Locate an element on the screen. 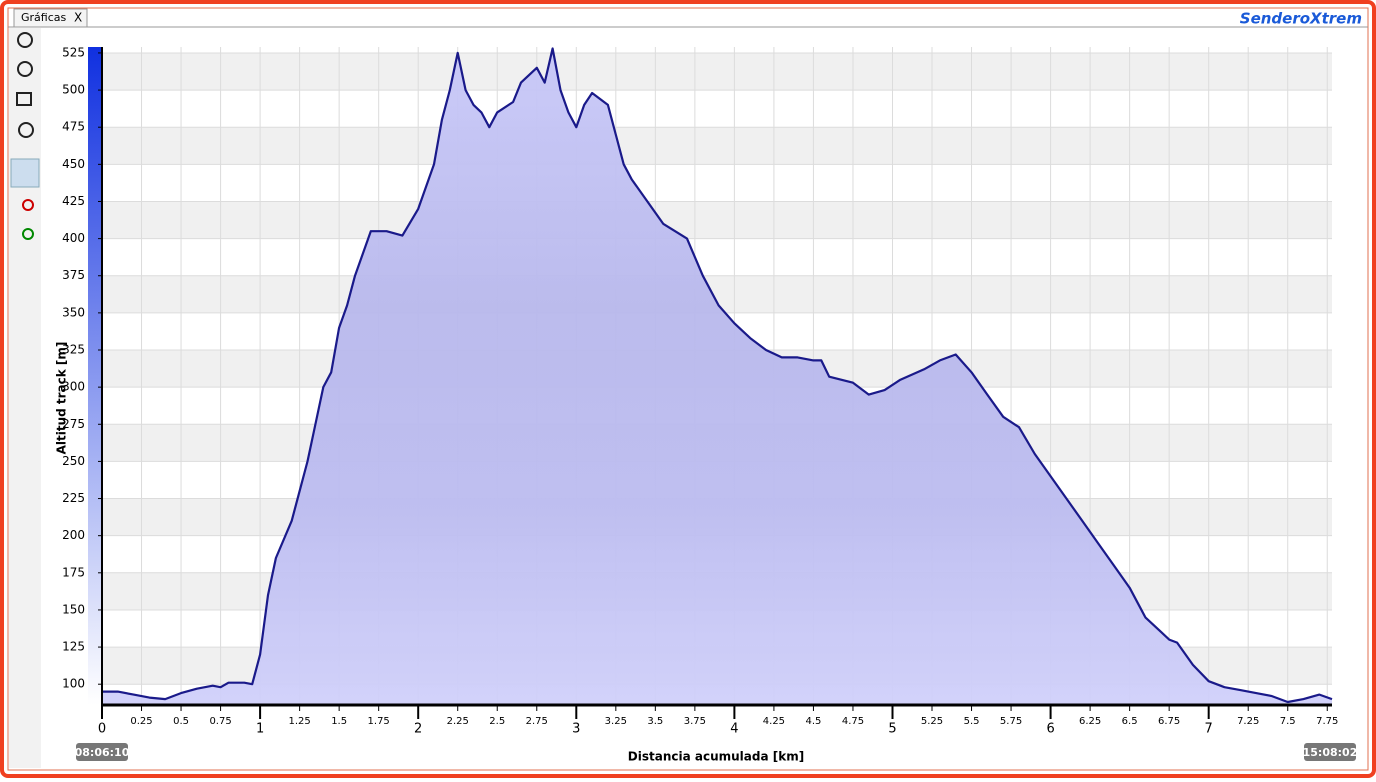 This screenshot has height=782, width=1376. y-scale-bar is located at coordinates (95, 376).